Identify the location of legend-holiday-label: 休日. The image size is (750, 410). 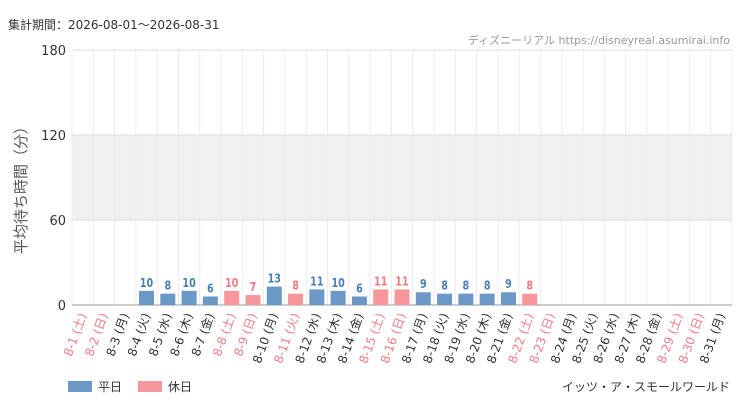
(180, 387).